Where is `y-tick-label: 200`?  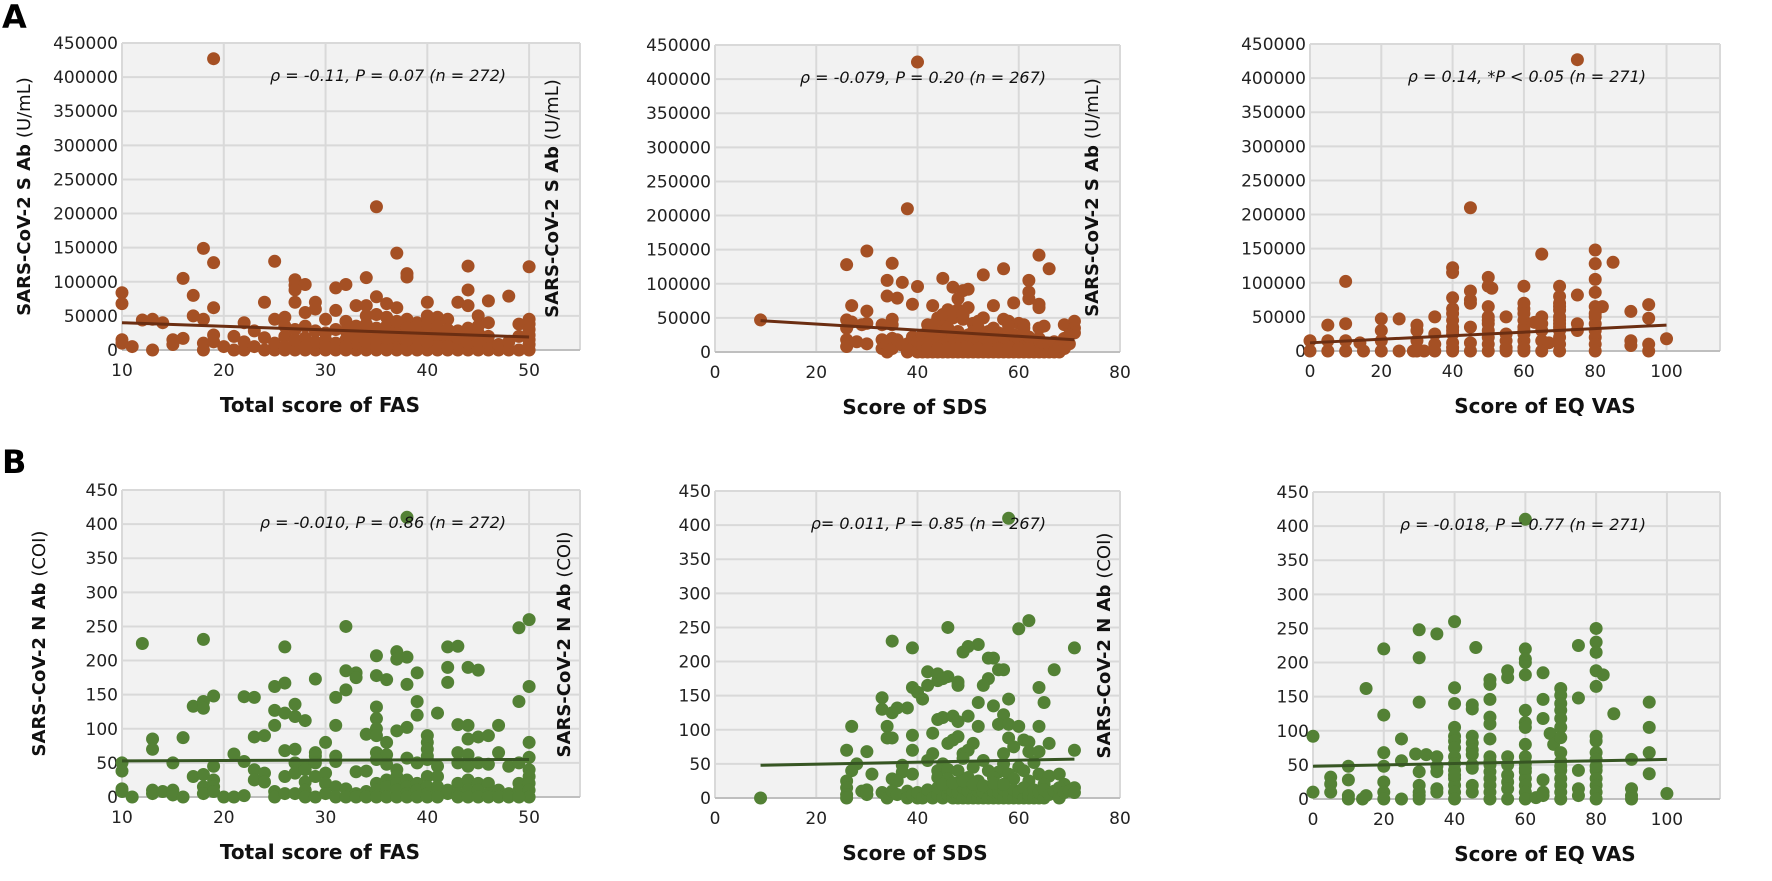
y-tick-label: 200 is located at coordinates (102, 662).